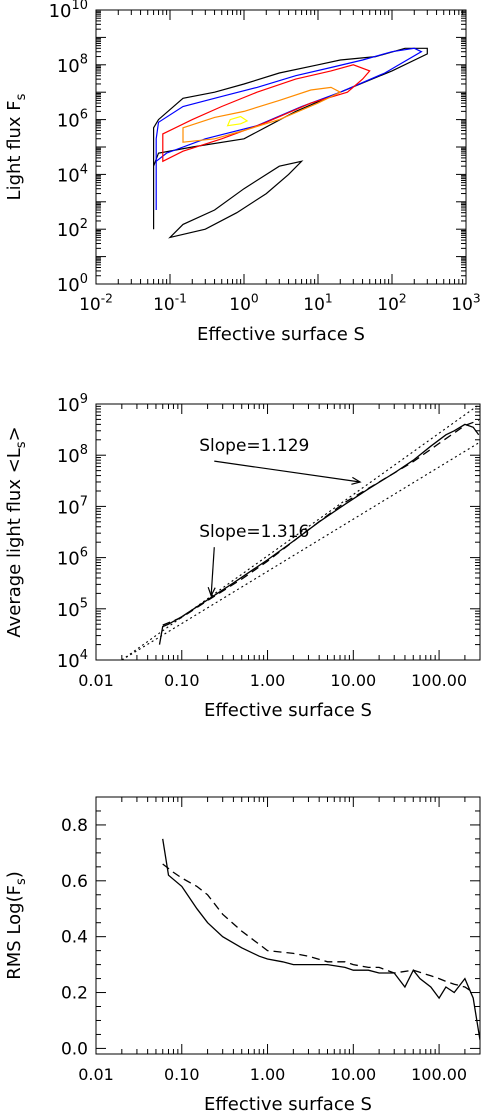 The width and height of the screenshot is (496, 1116). What do you see at coordinates (262, 114) in the screenshot?
I see `contour-core` at bounding box center [262, 114].